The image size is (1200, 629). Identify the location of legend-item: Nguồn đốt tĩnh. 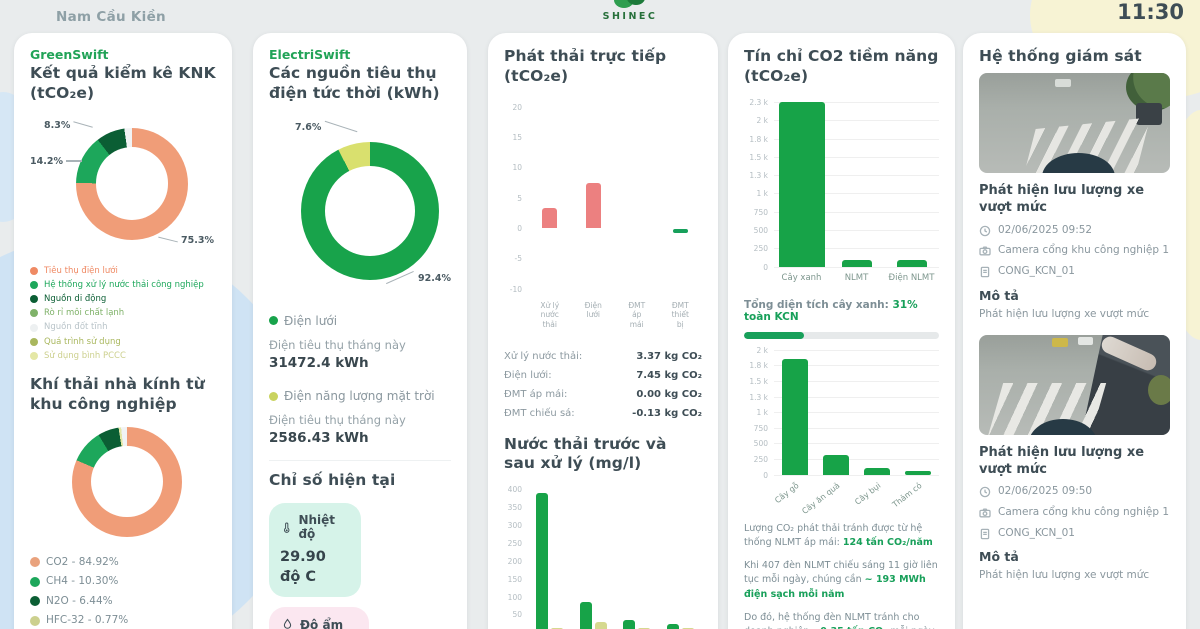
(123, 327).